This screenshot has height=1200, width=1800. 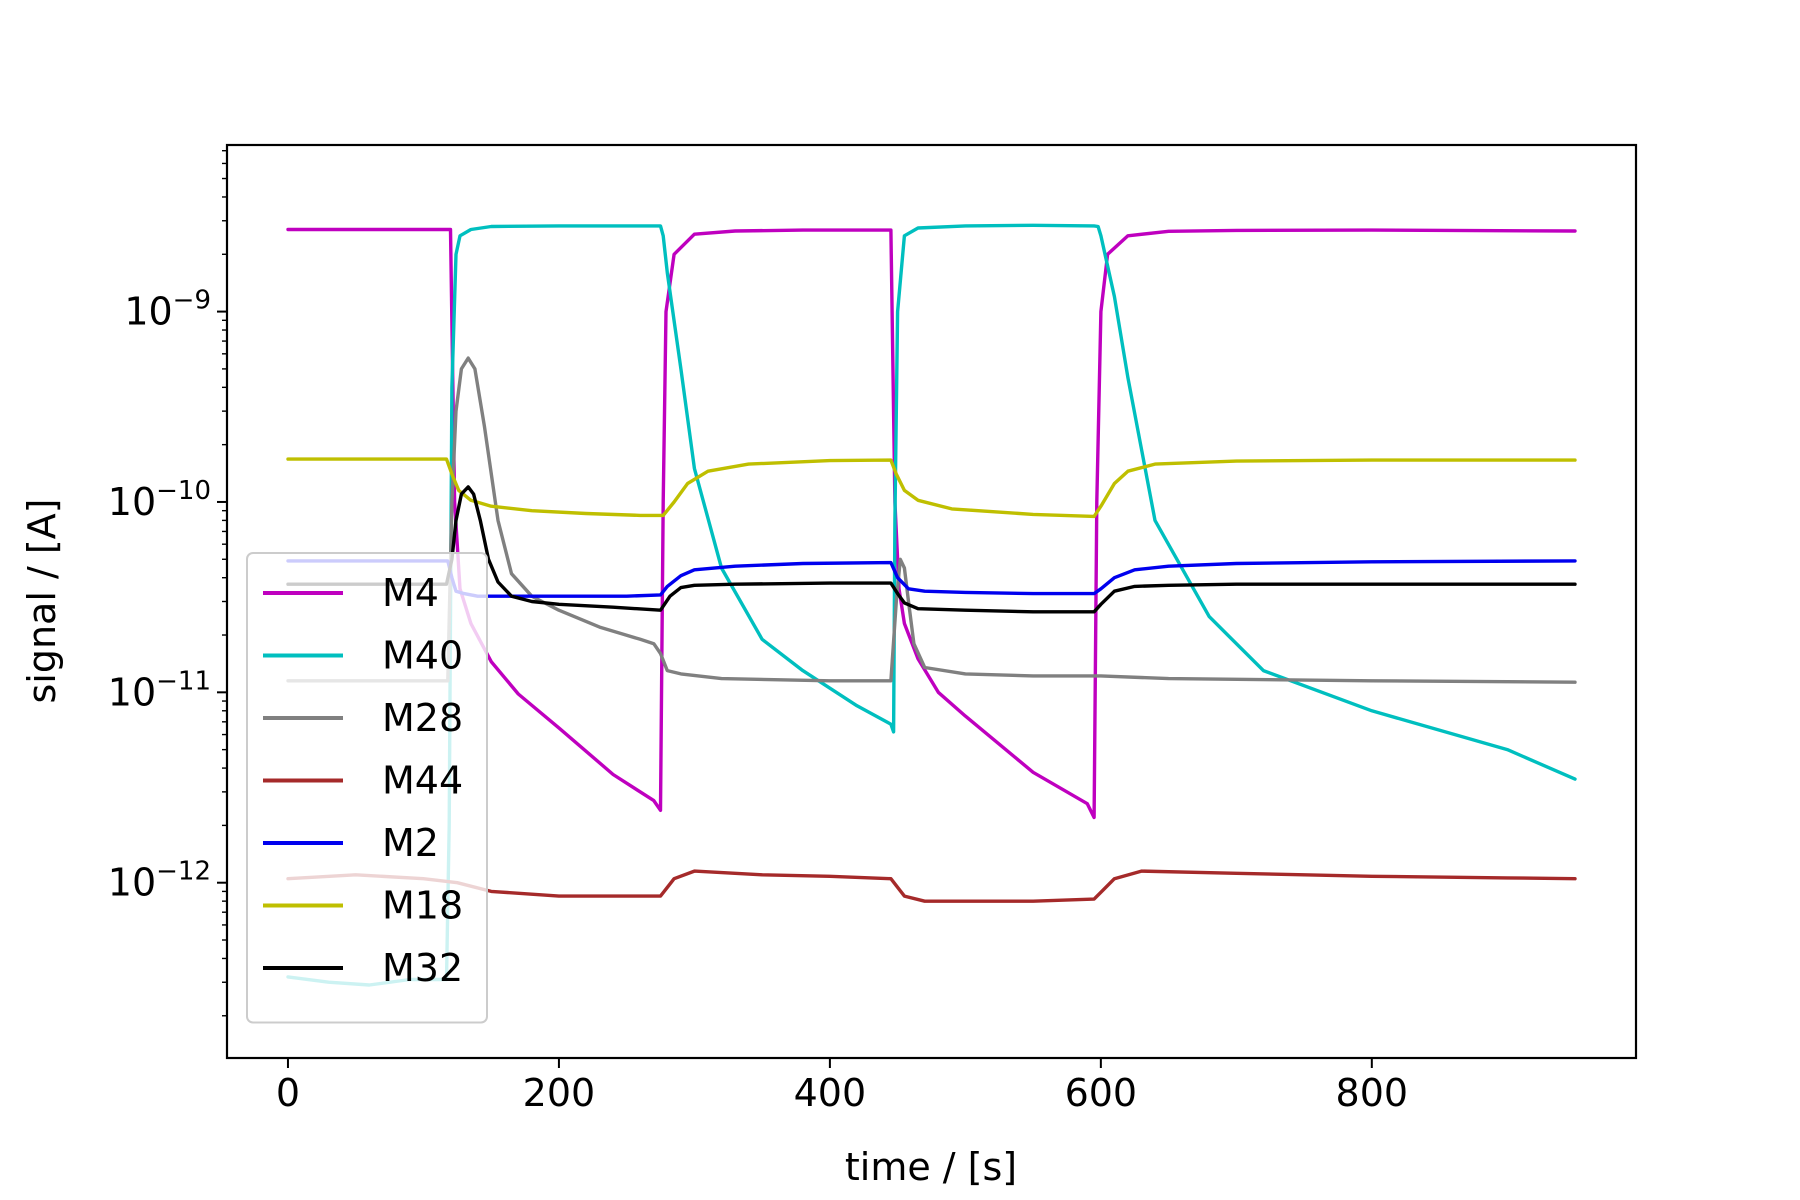 What do you see at coordinates (410, 843) in the screenshot?
I see `legend-label-m2: M2` at bounding box center [410, 843].